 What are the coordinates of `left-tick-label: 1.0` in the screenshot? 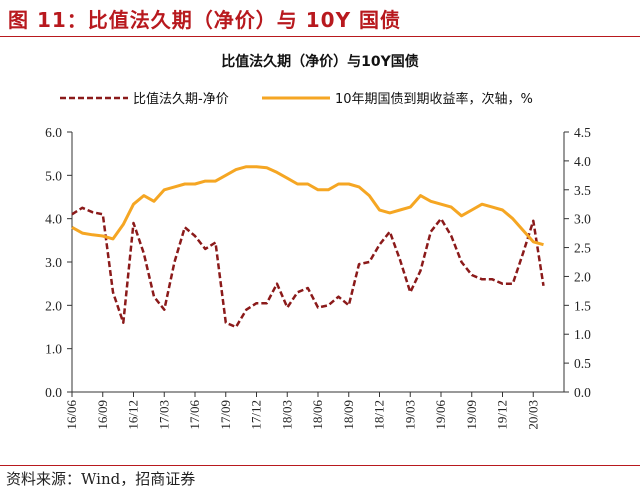 It's located at (53, 349).